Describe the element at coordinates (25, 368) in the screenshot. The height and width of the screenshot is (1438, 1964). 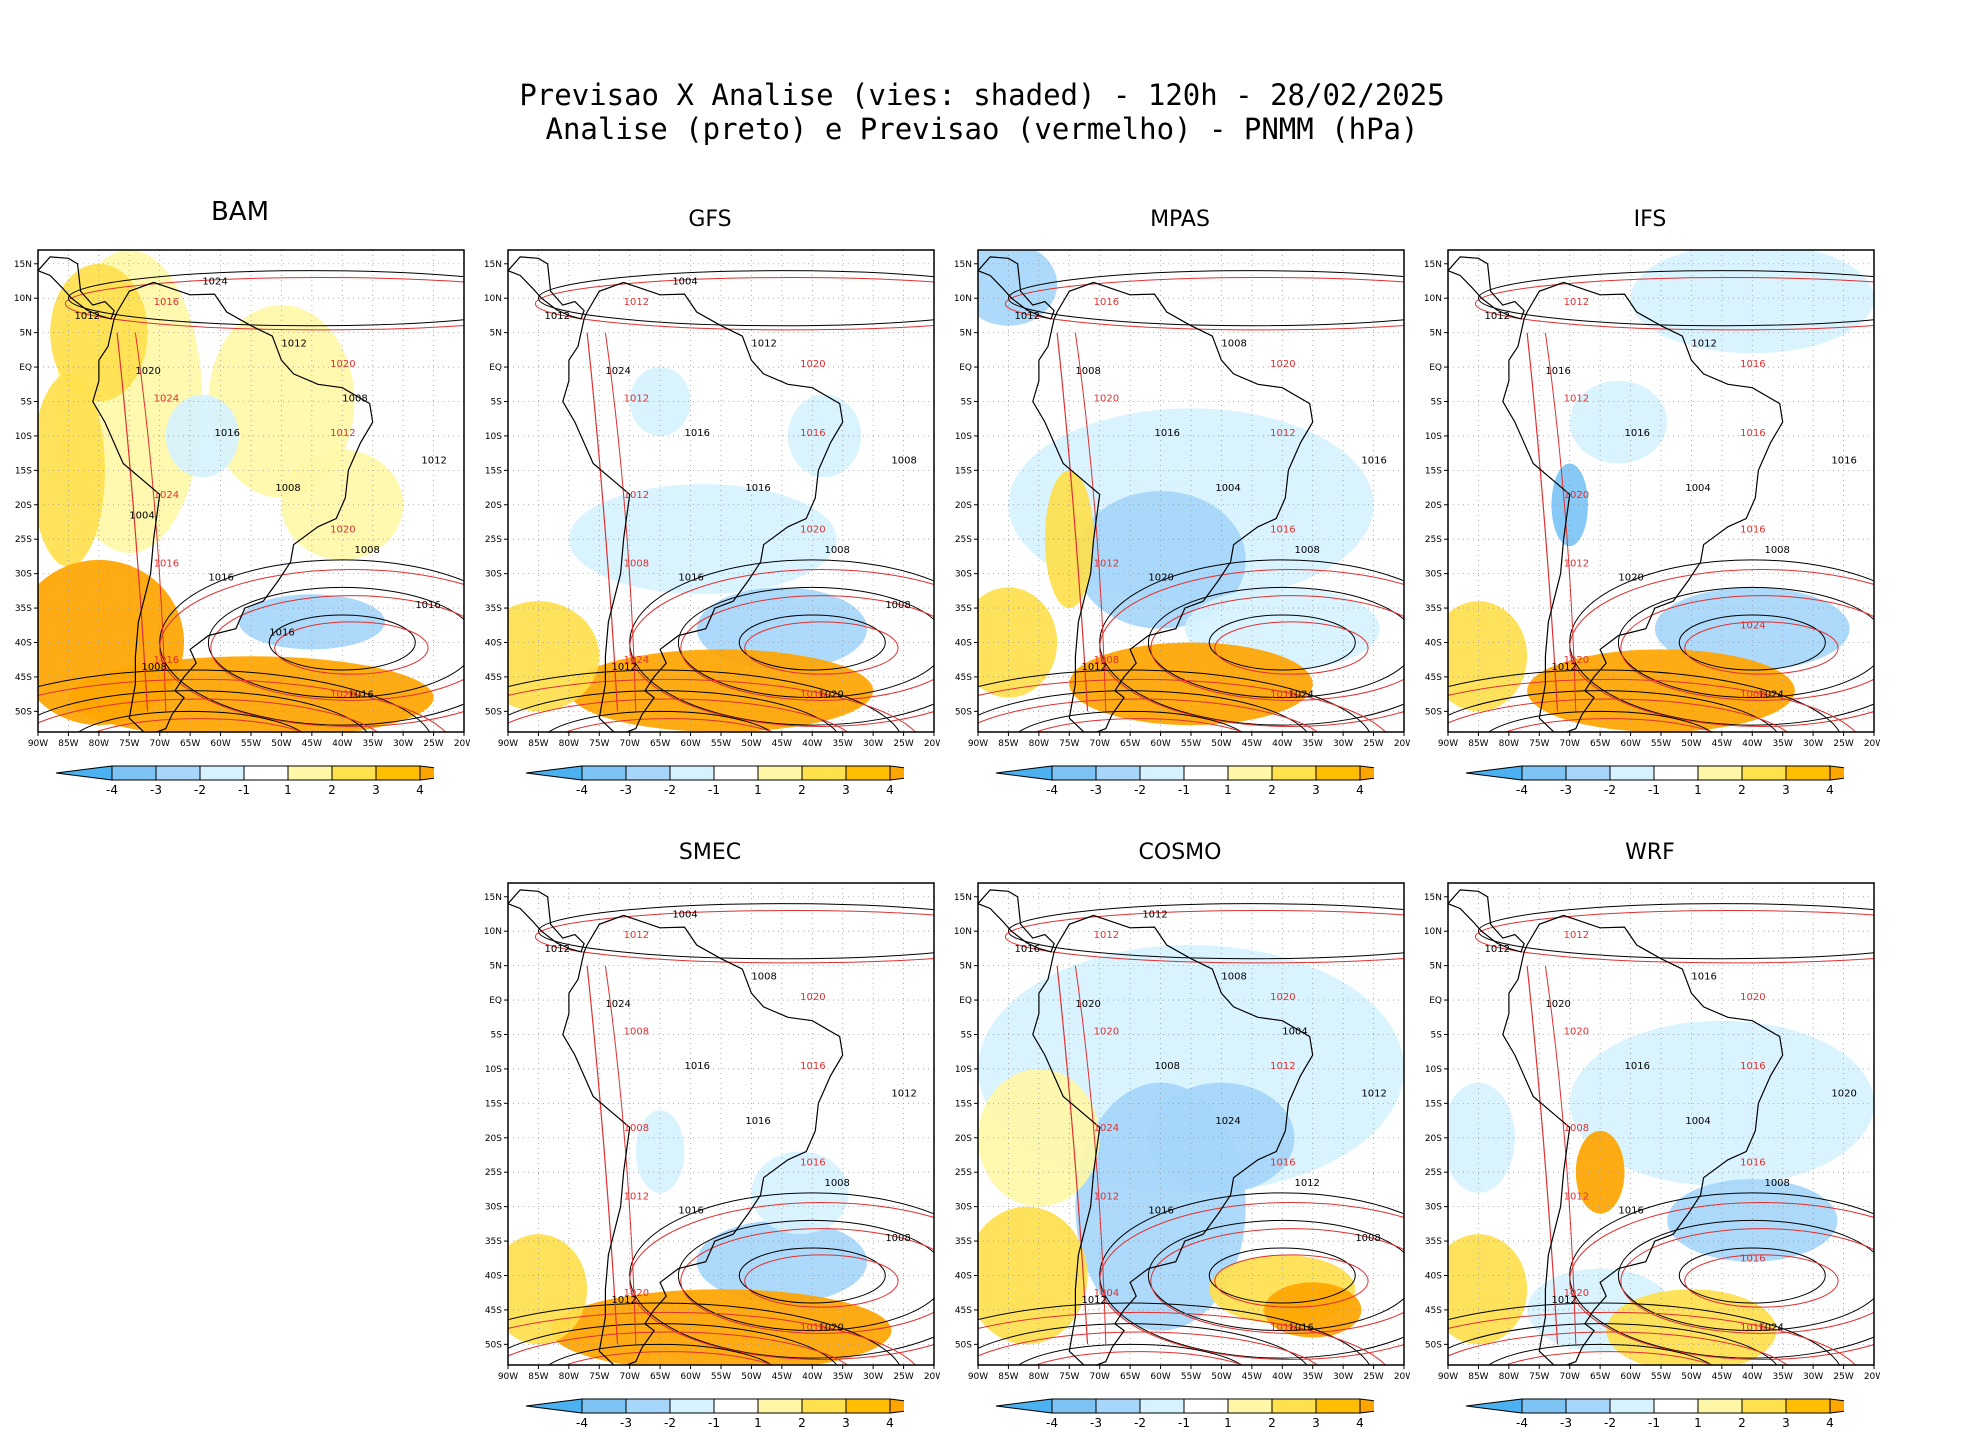
I see `lat-label: EQ` at that location.